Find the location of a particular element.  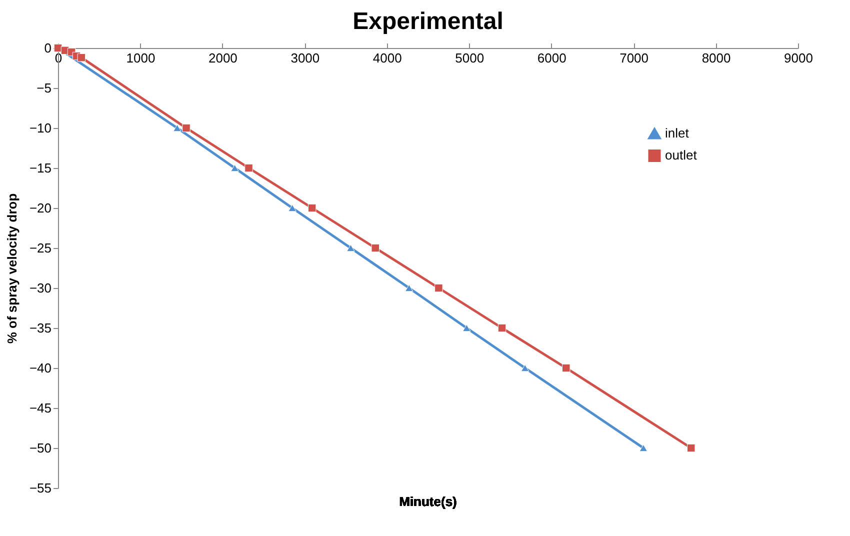

y-tick-label: −25 is located at coordinates (40, 248).